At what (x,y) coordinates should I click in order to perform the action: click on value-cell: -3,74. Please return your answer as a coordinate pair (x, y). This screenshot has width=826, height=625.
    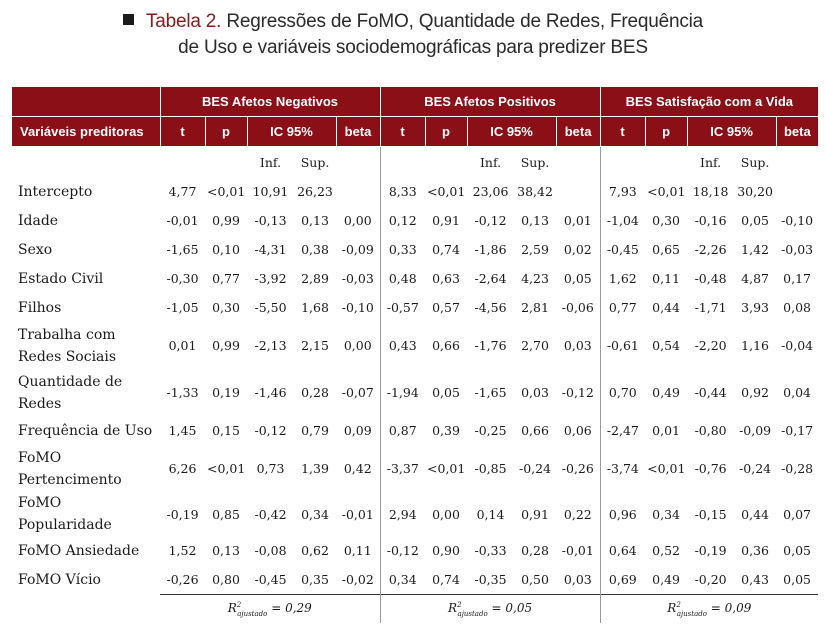
    Looking at the image, I should click on (622, 468).